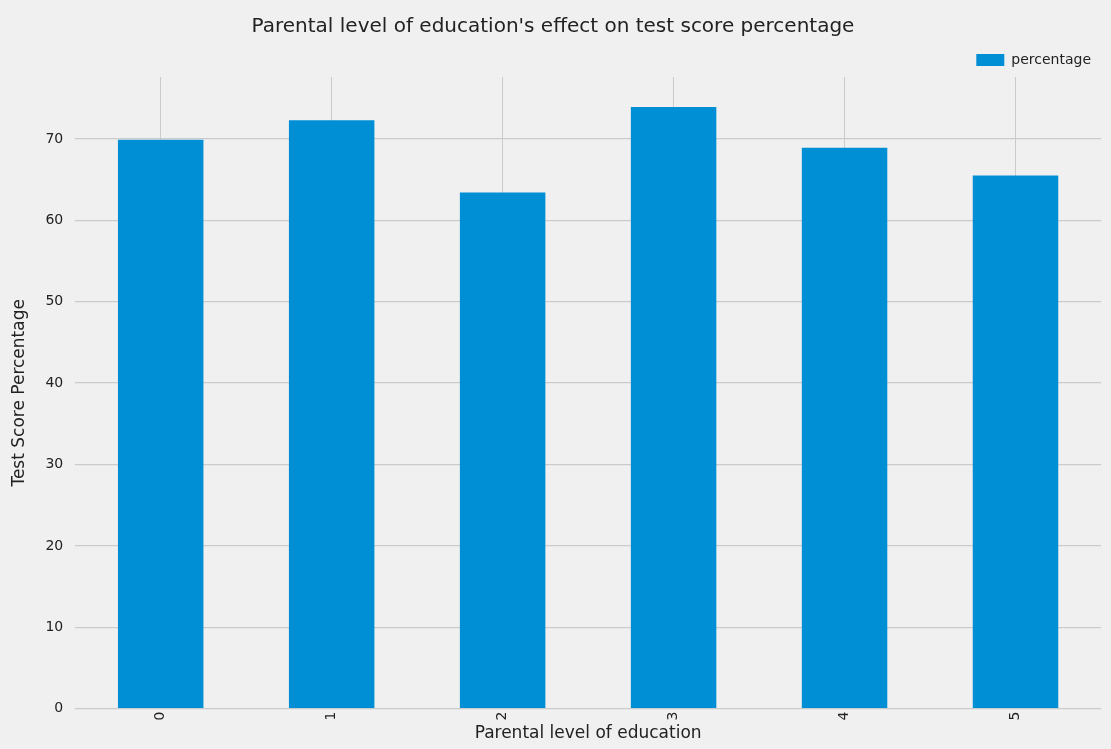 The width and height of the screenshot is (1111, 749). I want to click on x-tick-label: 0, so click(159, 716).